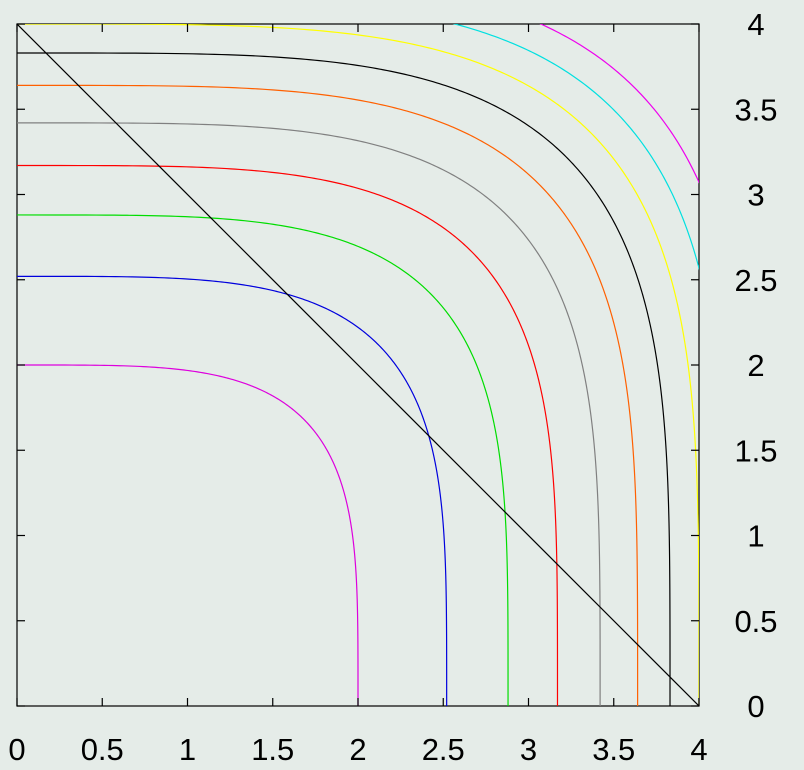  Describe the element at coordinates (755, 536) in the screenshot. I see `y-tick-label: 1` at that location.